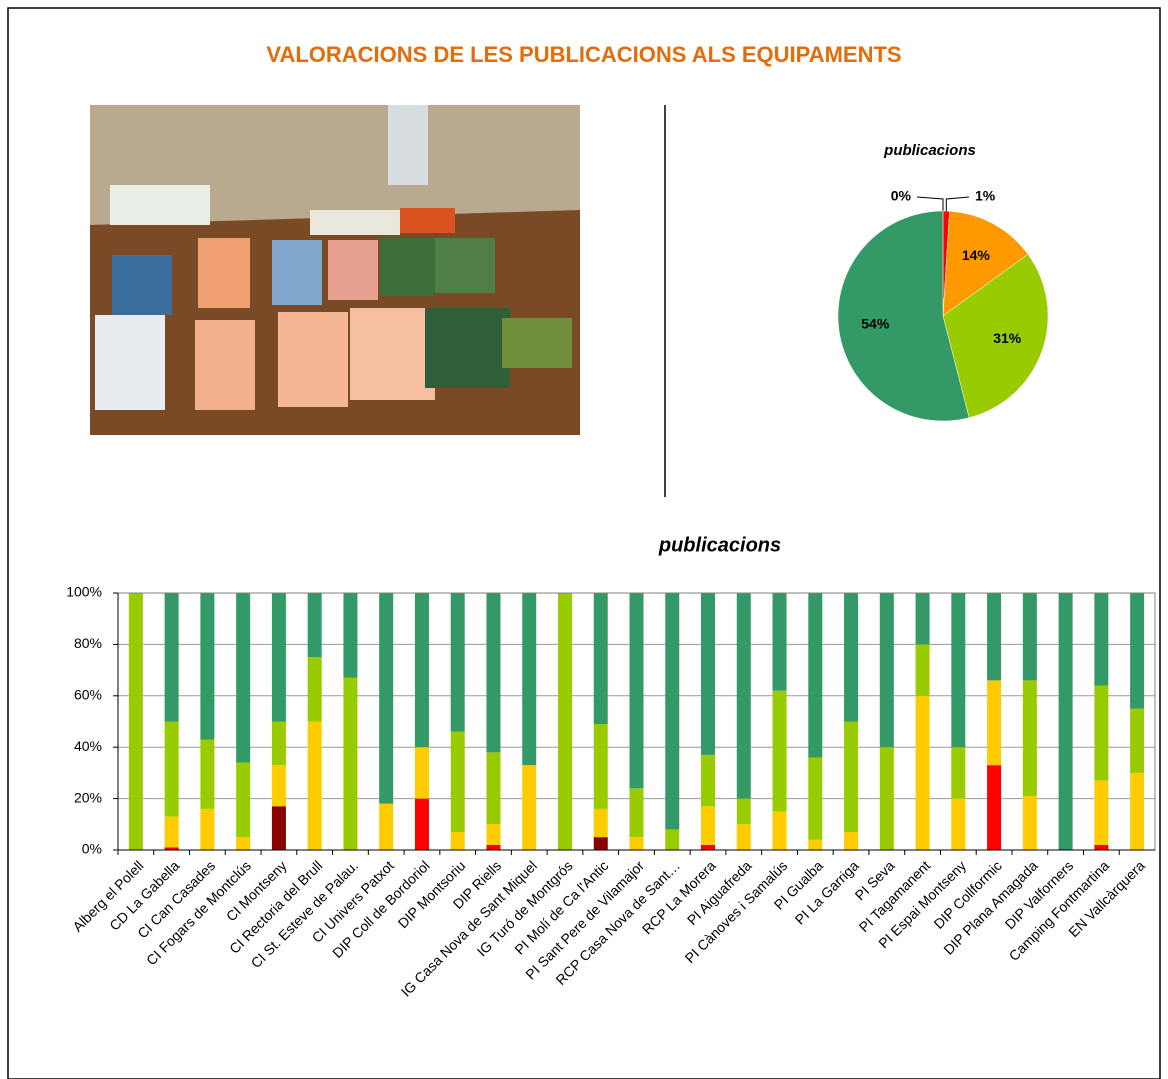  Describe the element at coordinates (88, 746) in the screenshot. I see `y-tick-label: 40%` at that location.